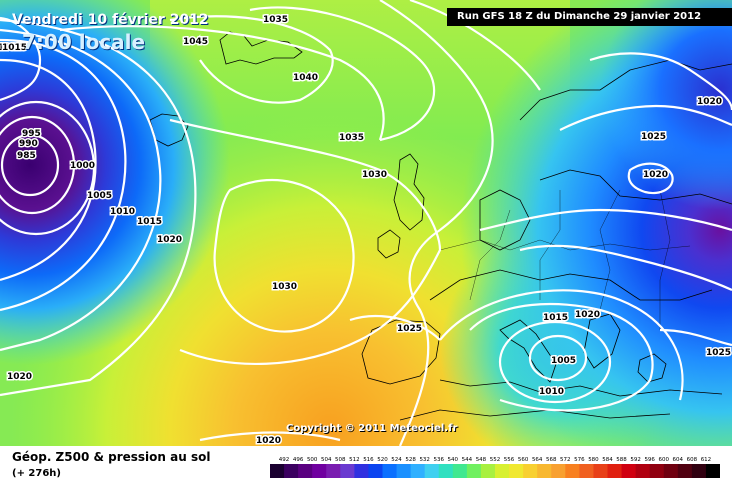 This screenshot has height=488, width=732. I want to click on scale-tick: 516, so click(368, 460).